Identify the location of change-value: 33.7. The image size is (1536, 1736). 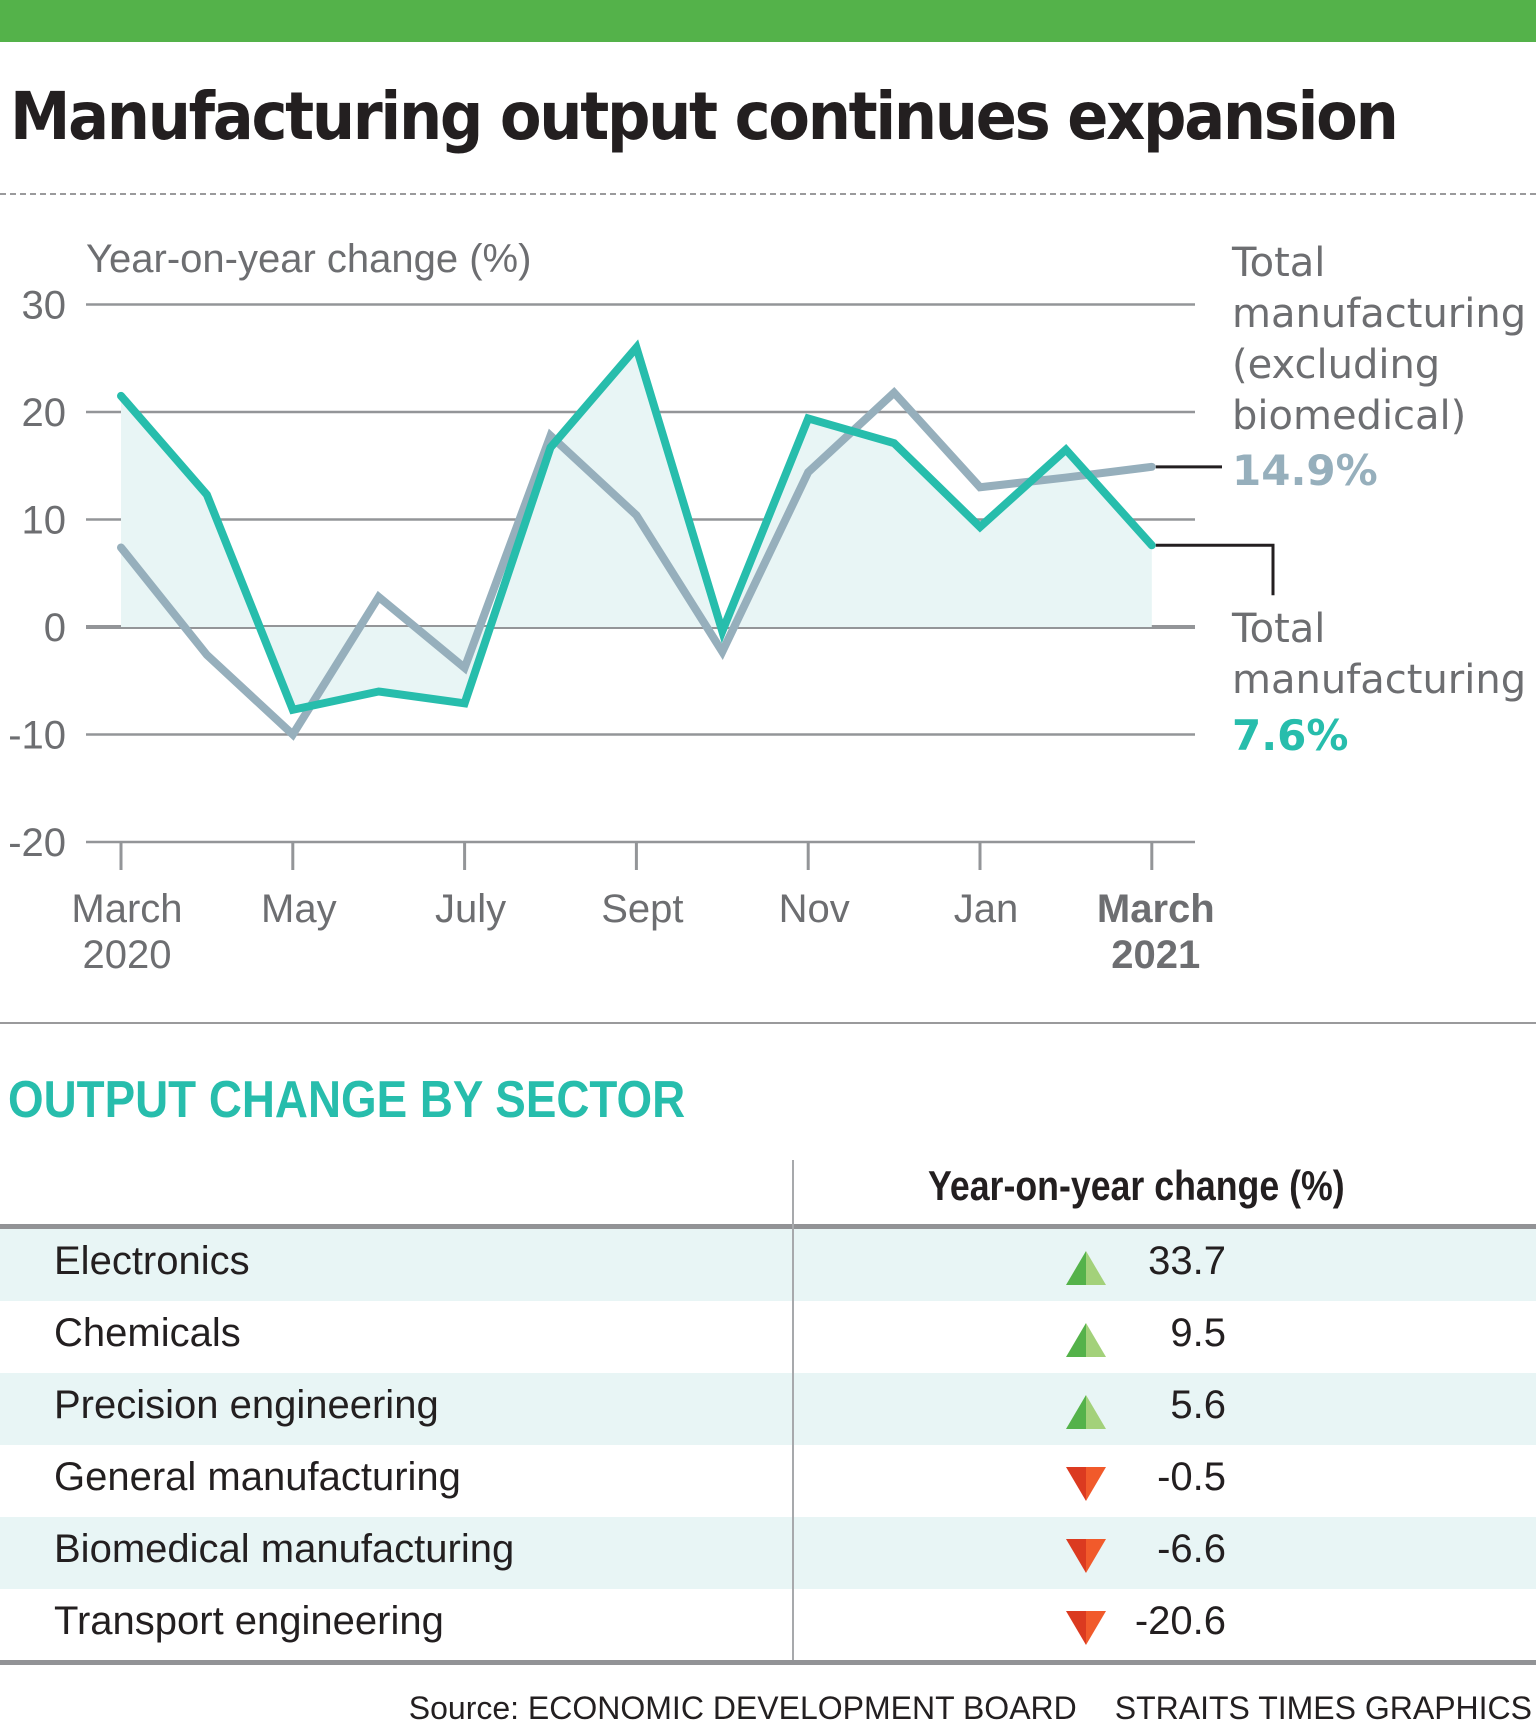
(1187, 1261).